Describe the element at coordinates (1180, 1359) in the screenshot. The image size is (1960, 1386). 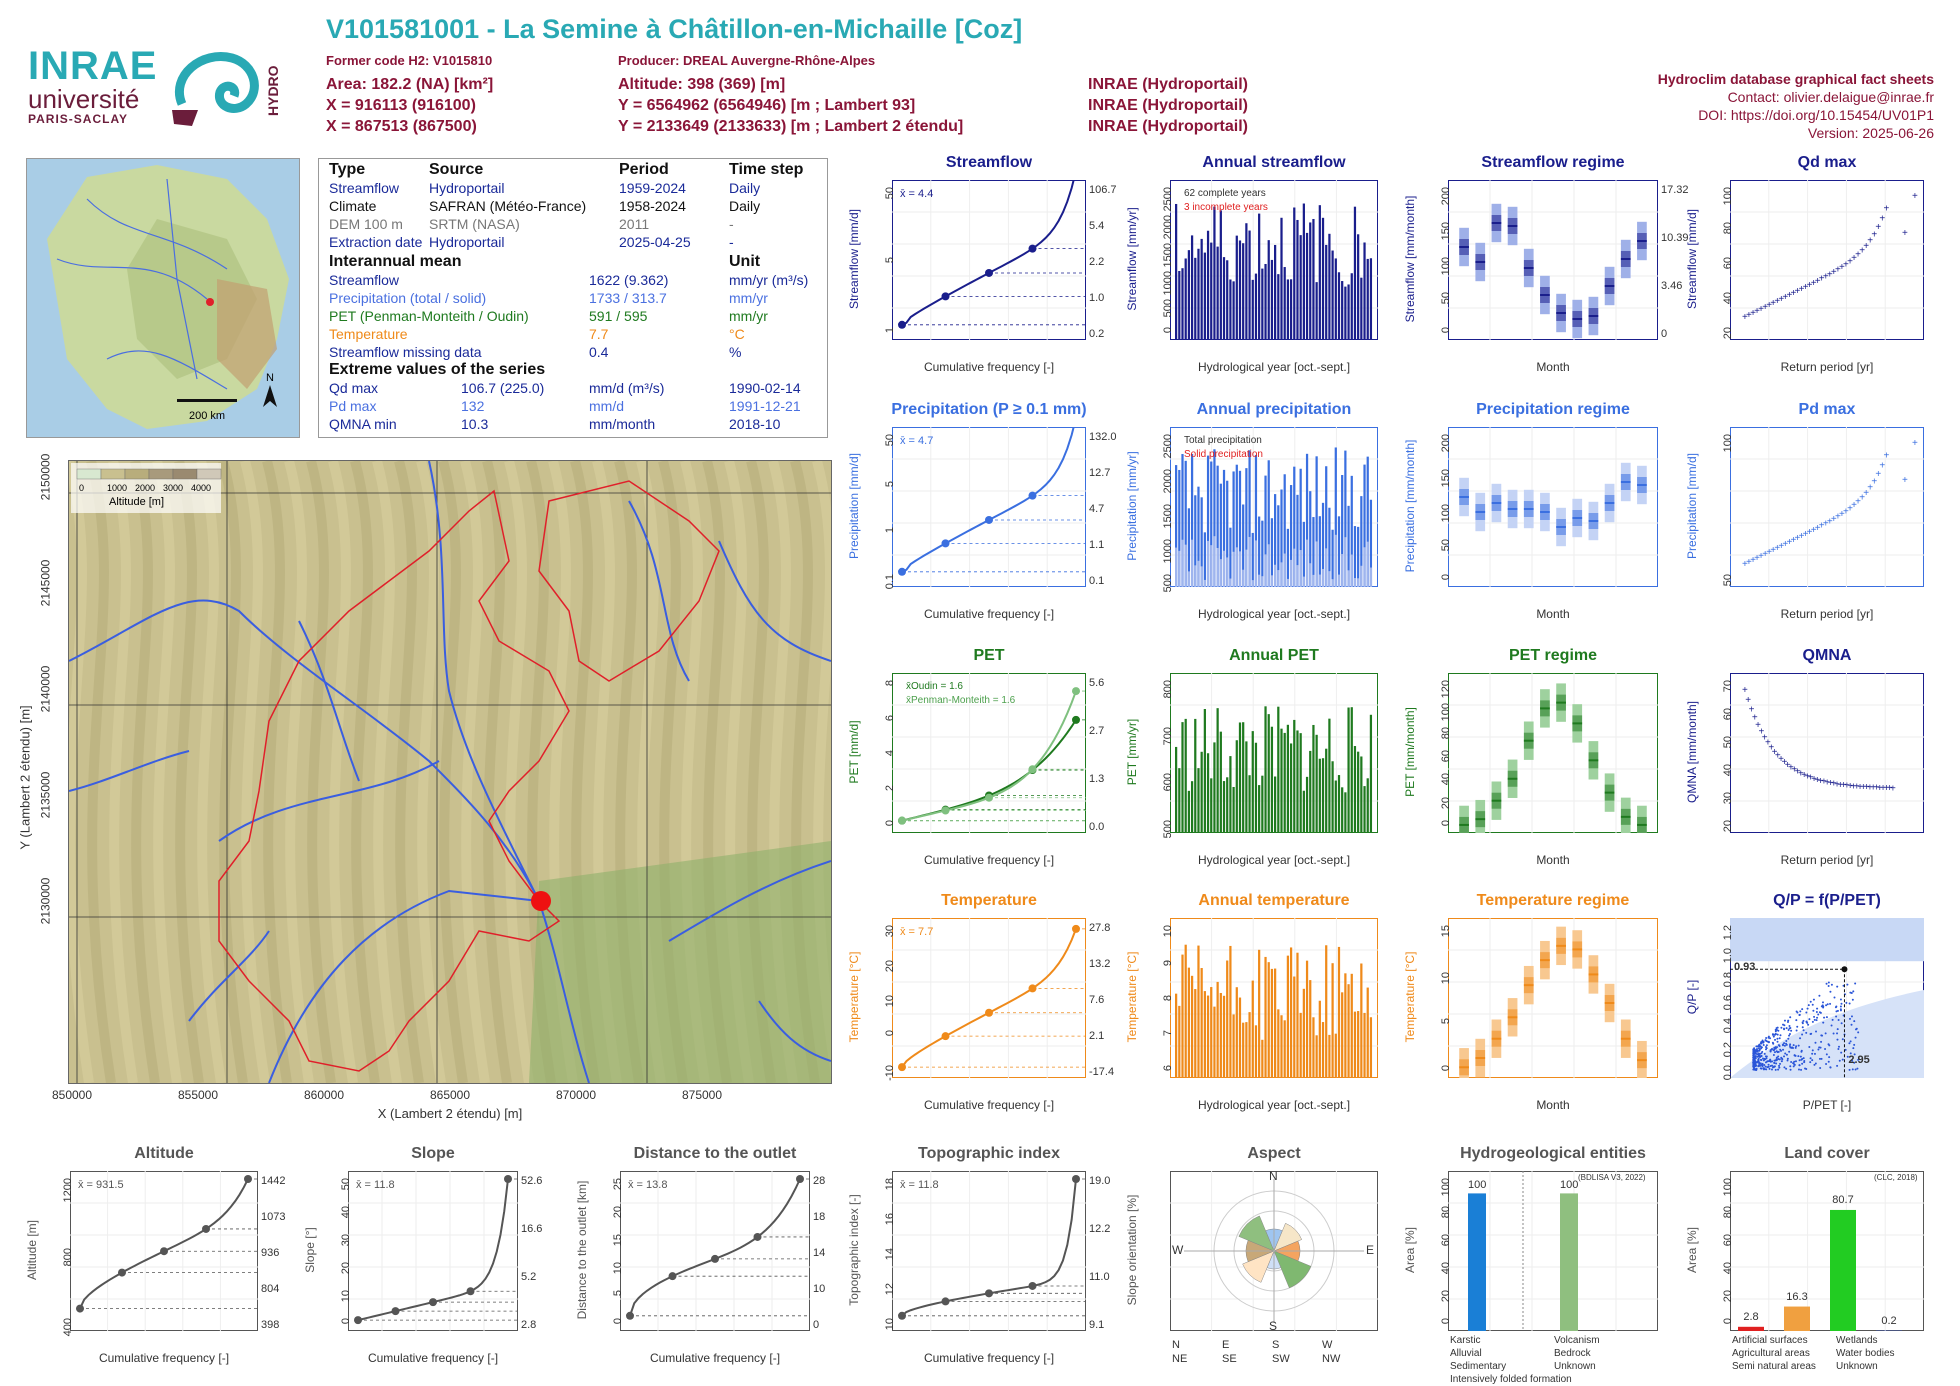
I see `aspect-legend-item: NE` at that location.